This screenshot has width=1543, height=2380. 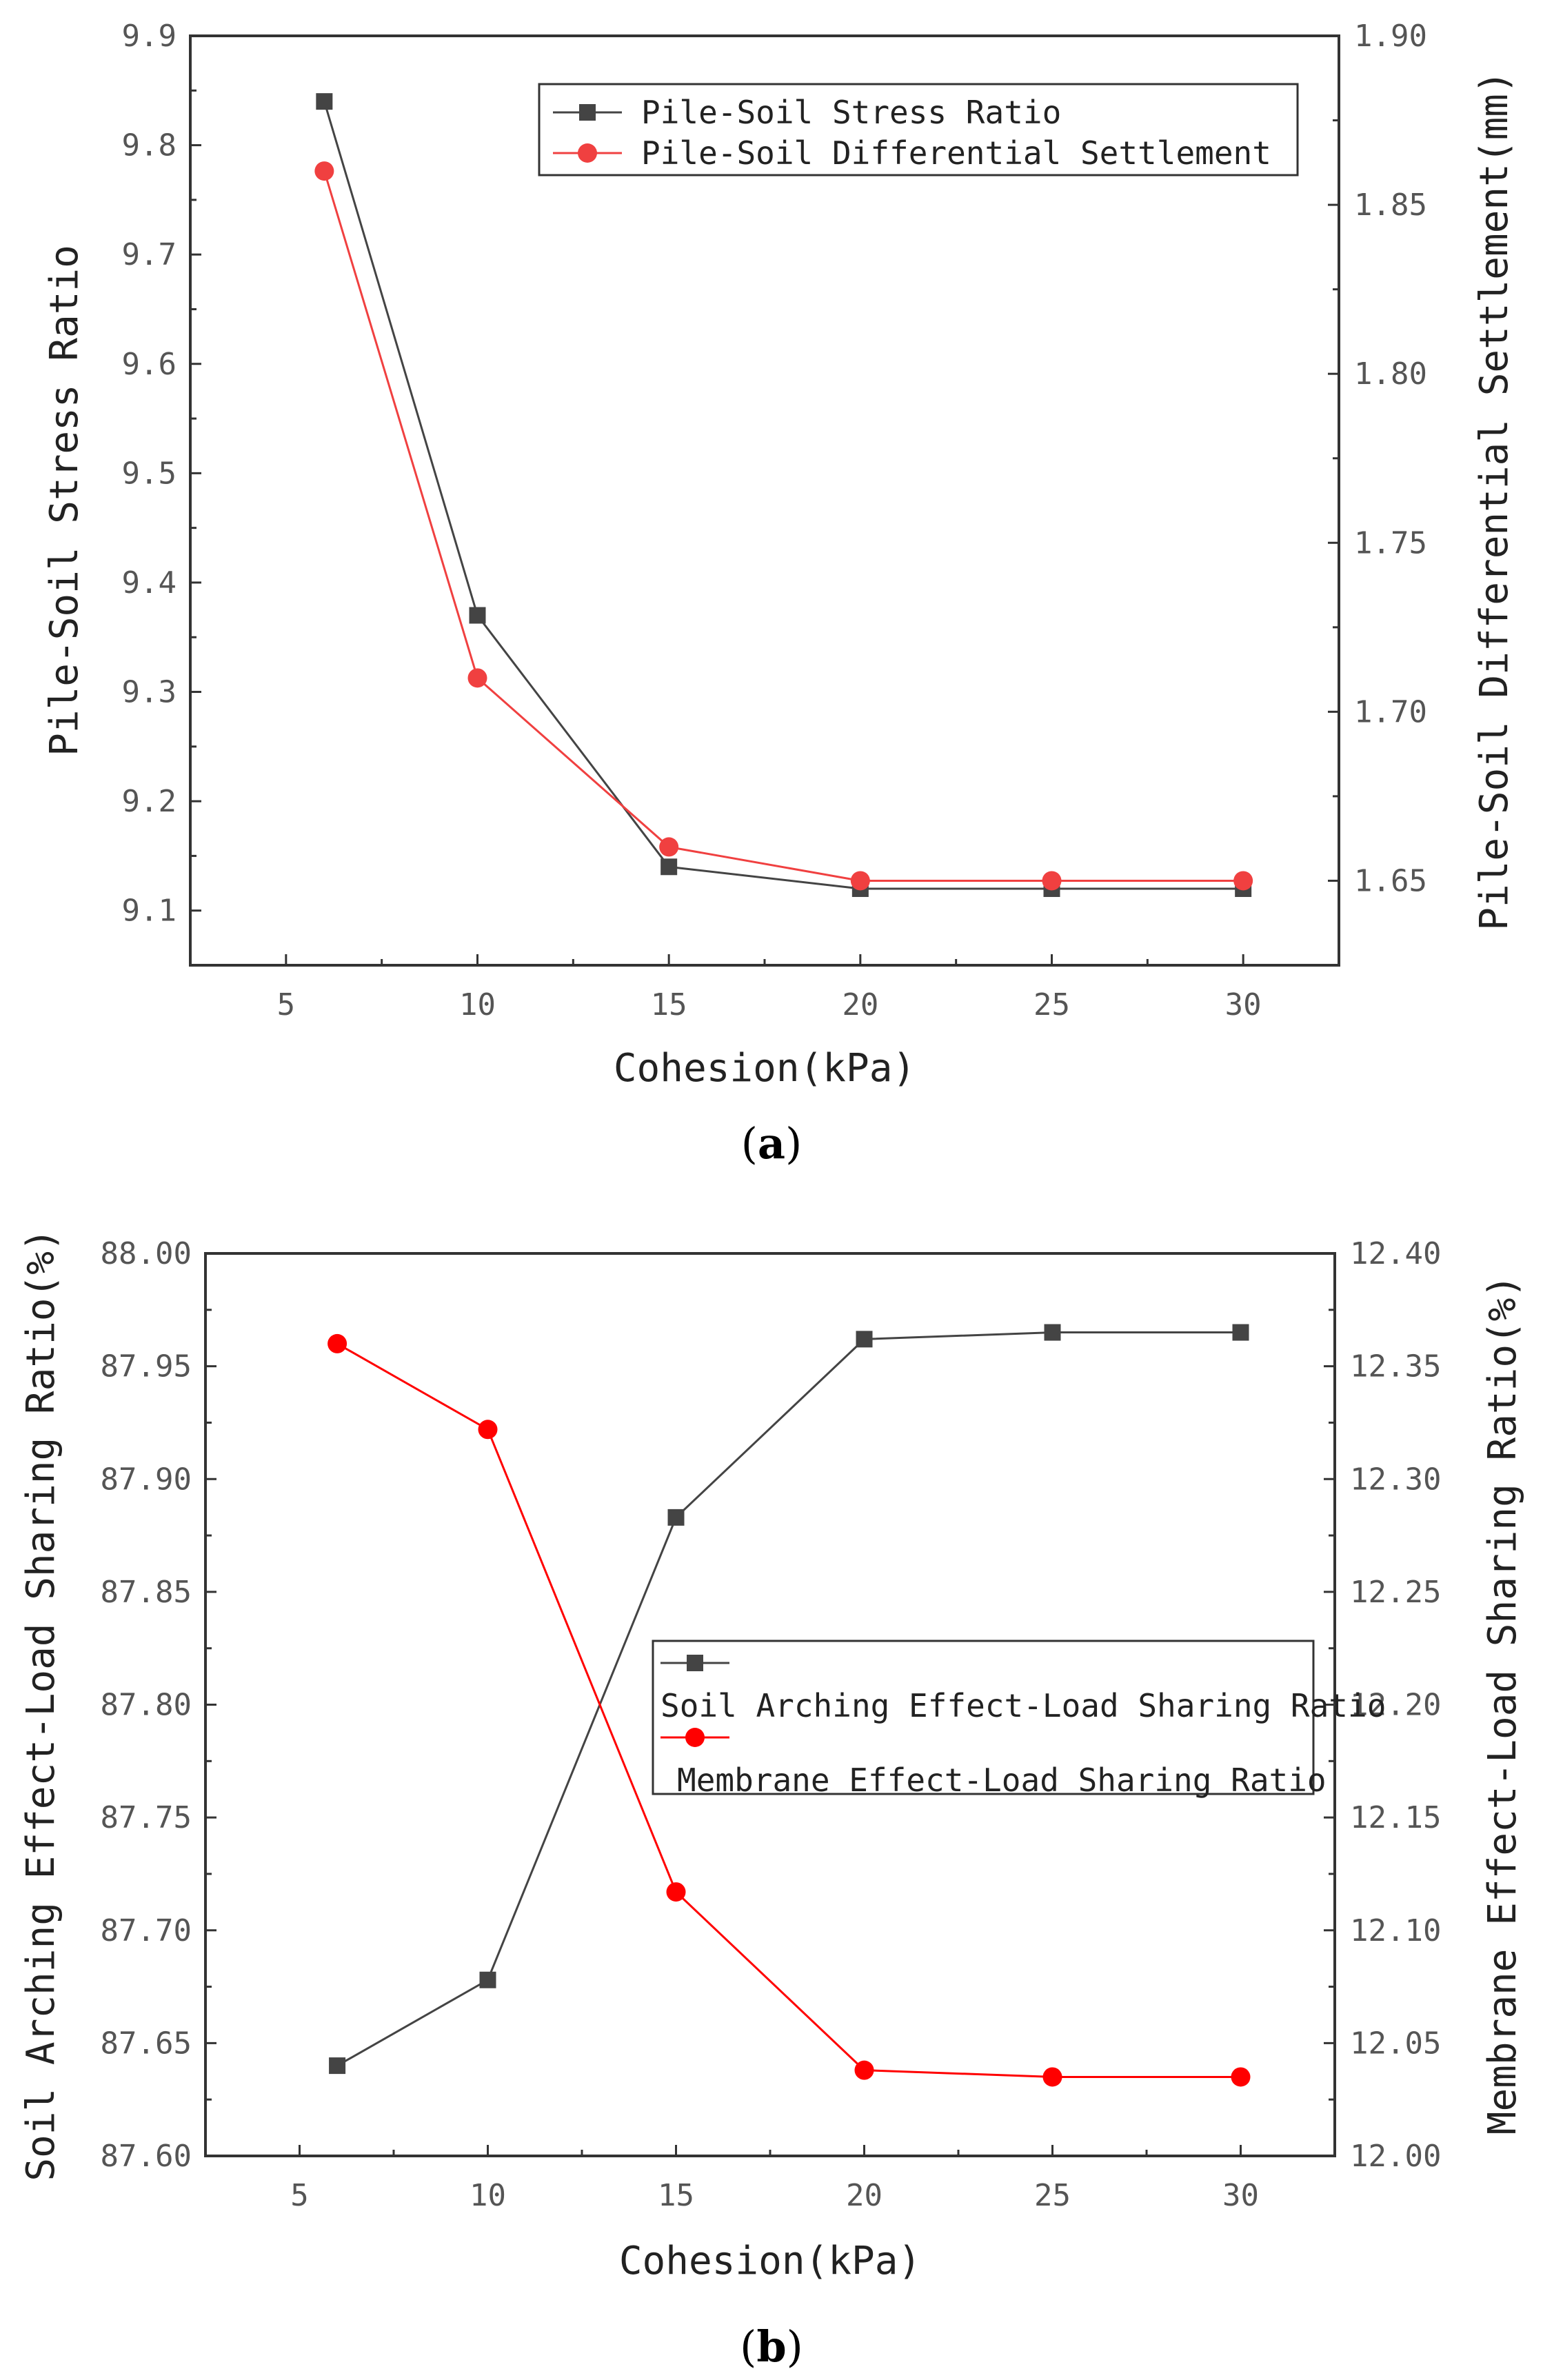 I want to click on legend-label-stress-ratio: Pile-Soil Stress Ratio, so click(x=851, y=112).